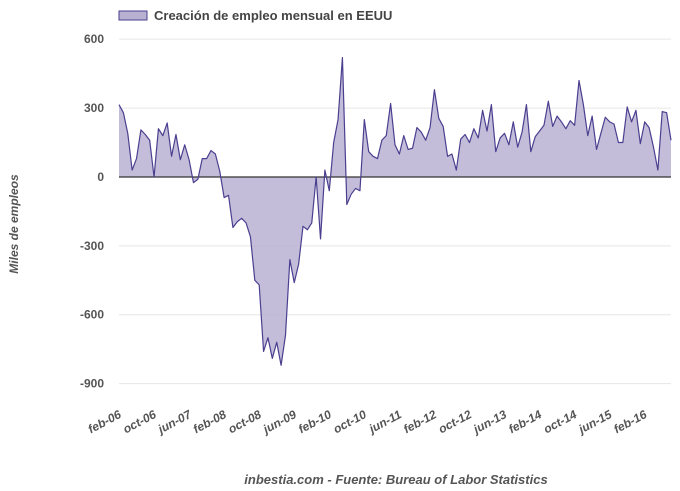 Image resolution: width=680 pixels, height=491 pixels. What do you see at coordinates (100, 177) in the screenshot?
I see `y-tick-label: 0` at bounding box center [100, 177].